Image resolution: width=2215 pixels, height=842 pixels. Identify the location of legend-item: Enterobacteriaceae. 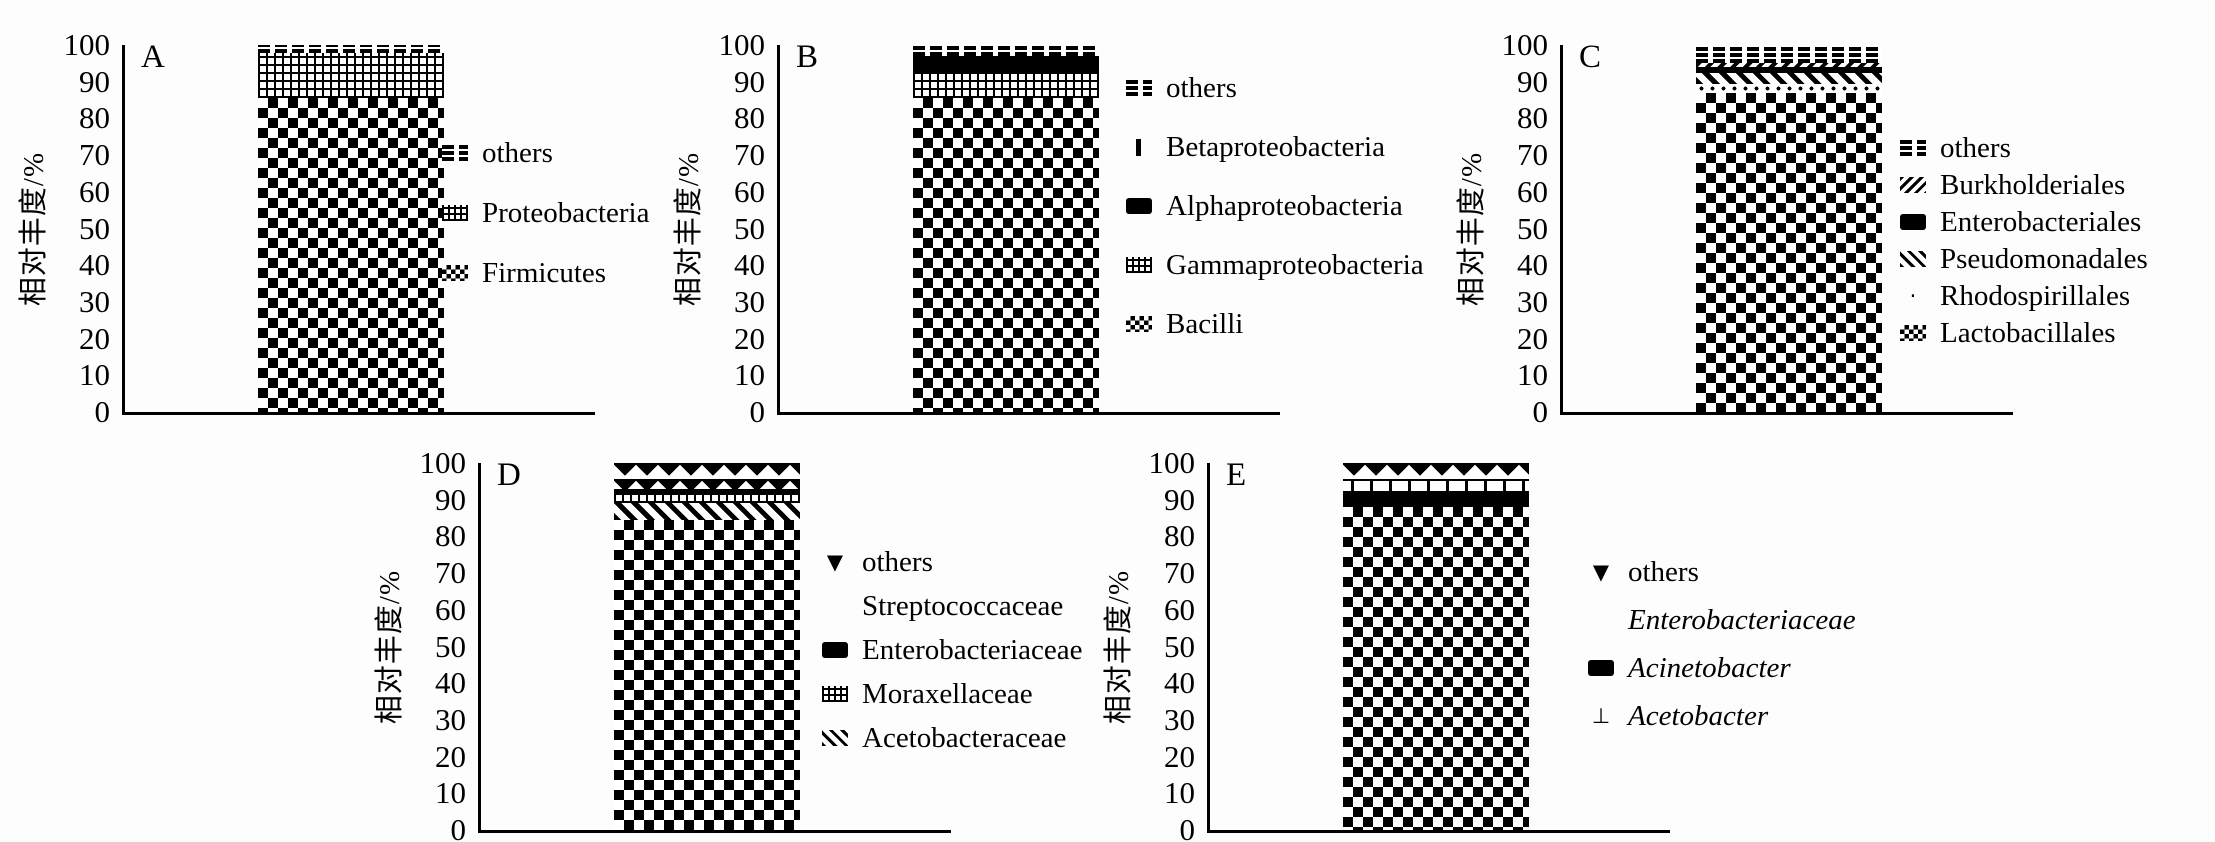
(1722, 620).